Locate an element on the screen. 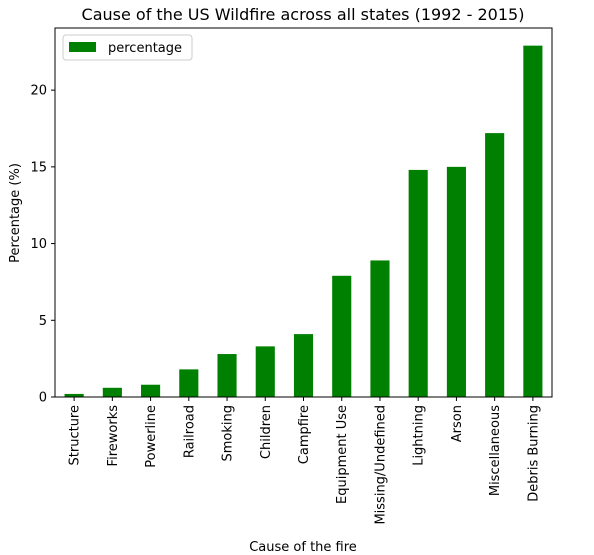 The image size is (594, 555). legend-frame is located at coordinates (127, 47).